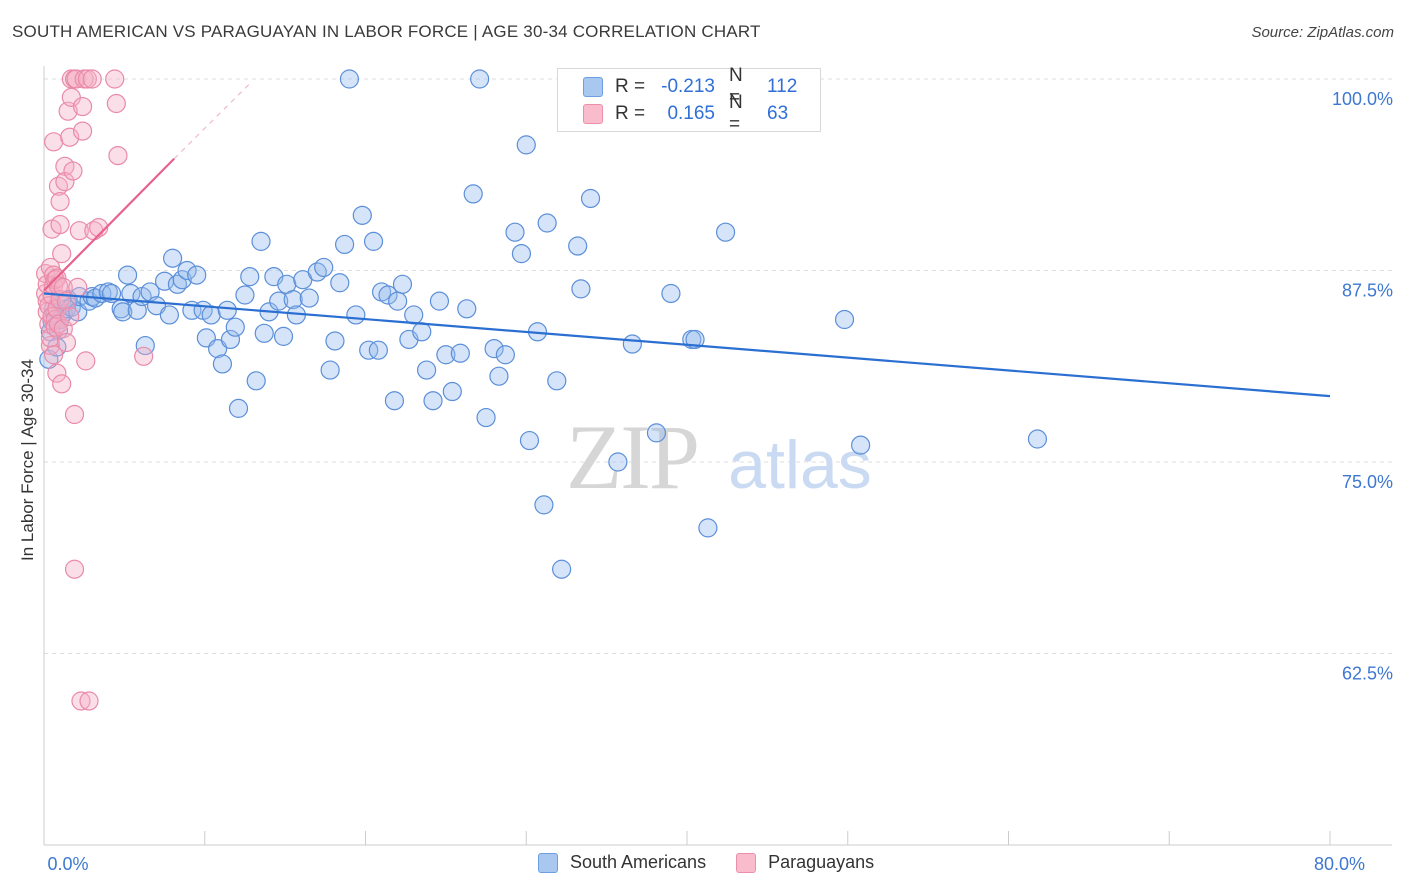  I want to click on r-value: -0.213, so click(688, 86).